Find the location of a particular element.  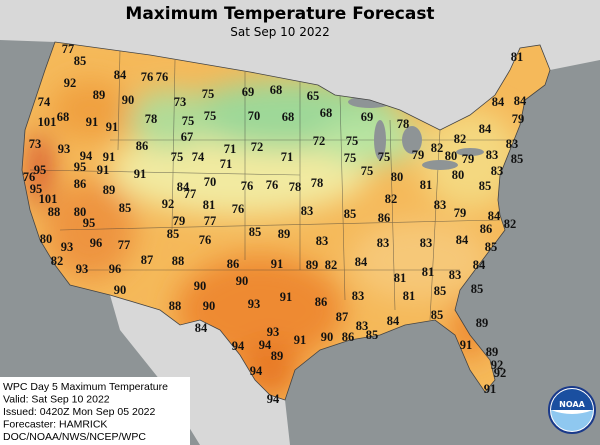

temperature-label: 88 is located at coordinates (54, 212).